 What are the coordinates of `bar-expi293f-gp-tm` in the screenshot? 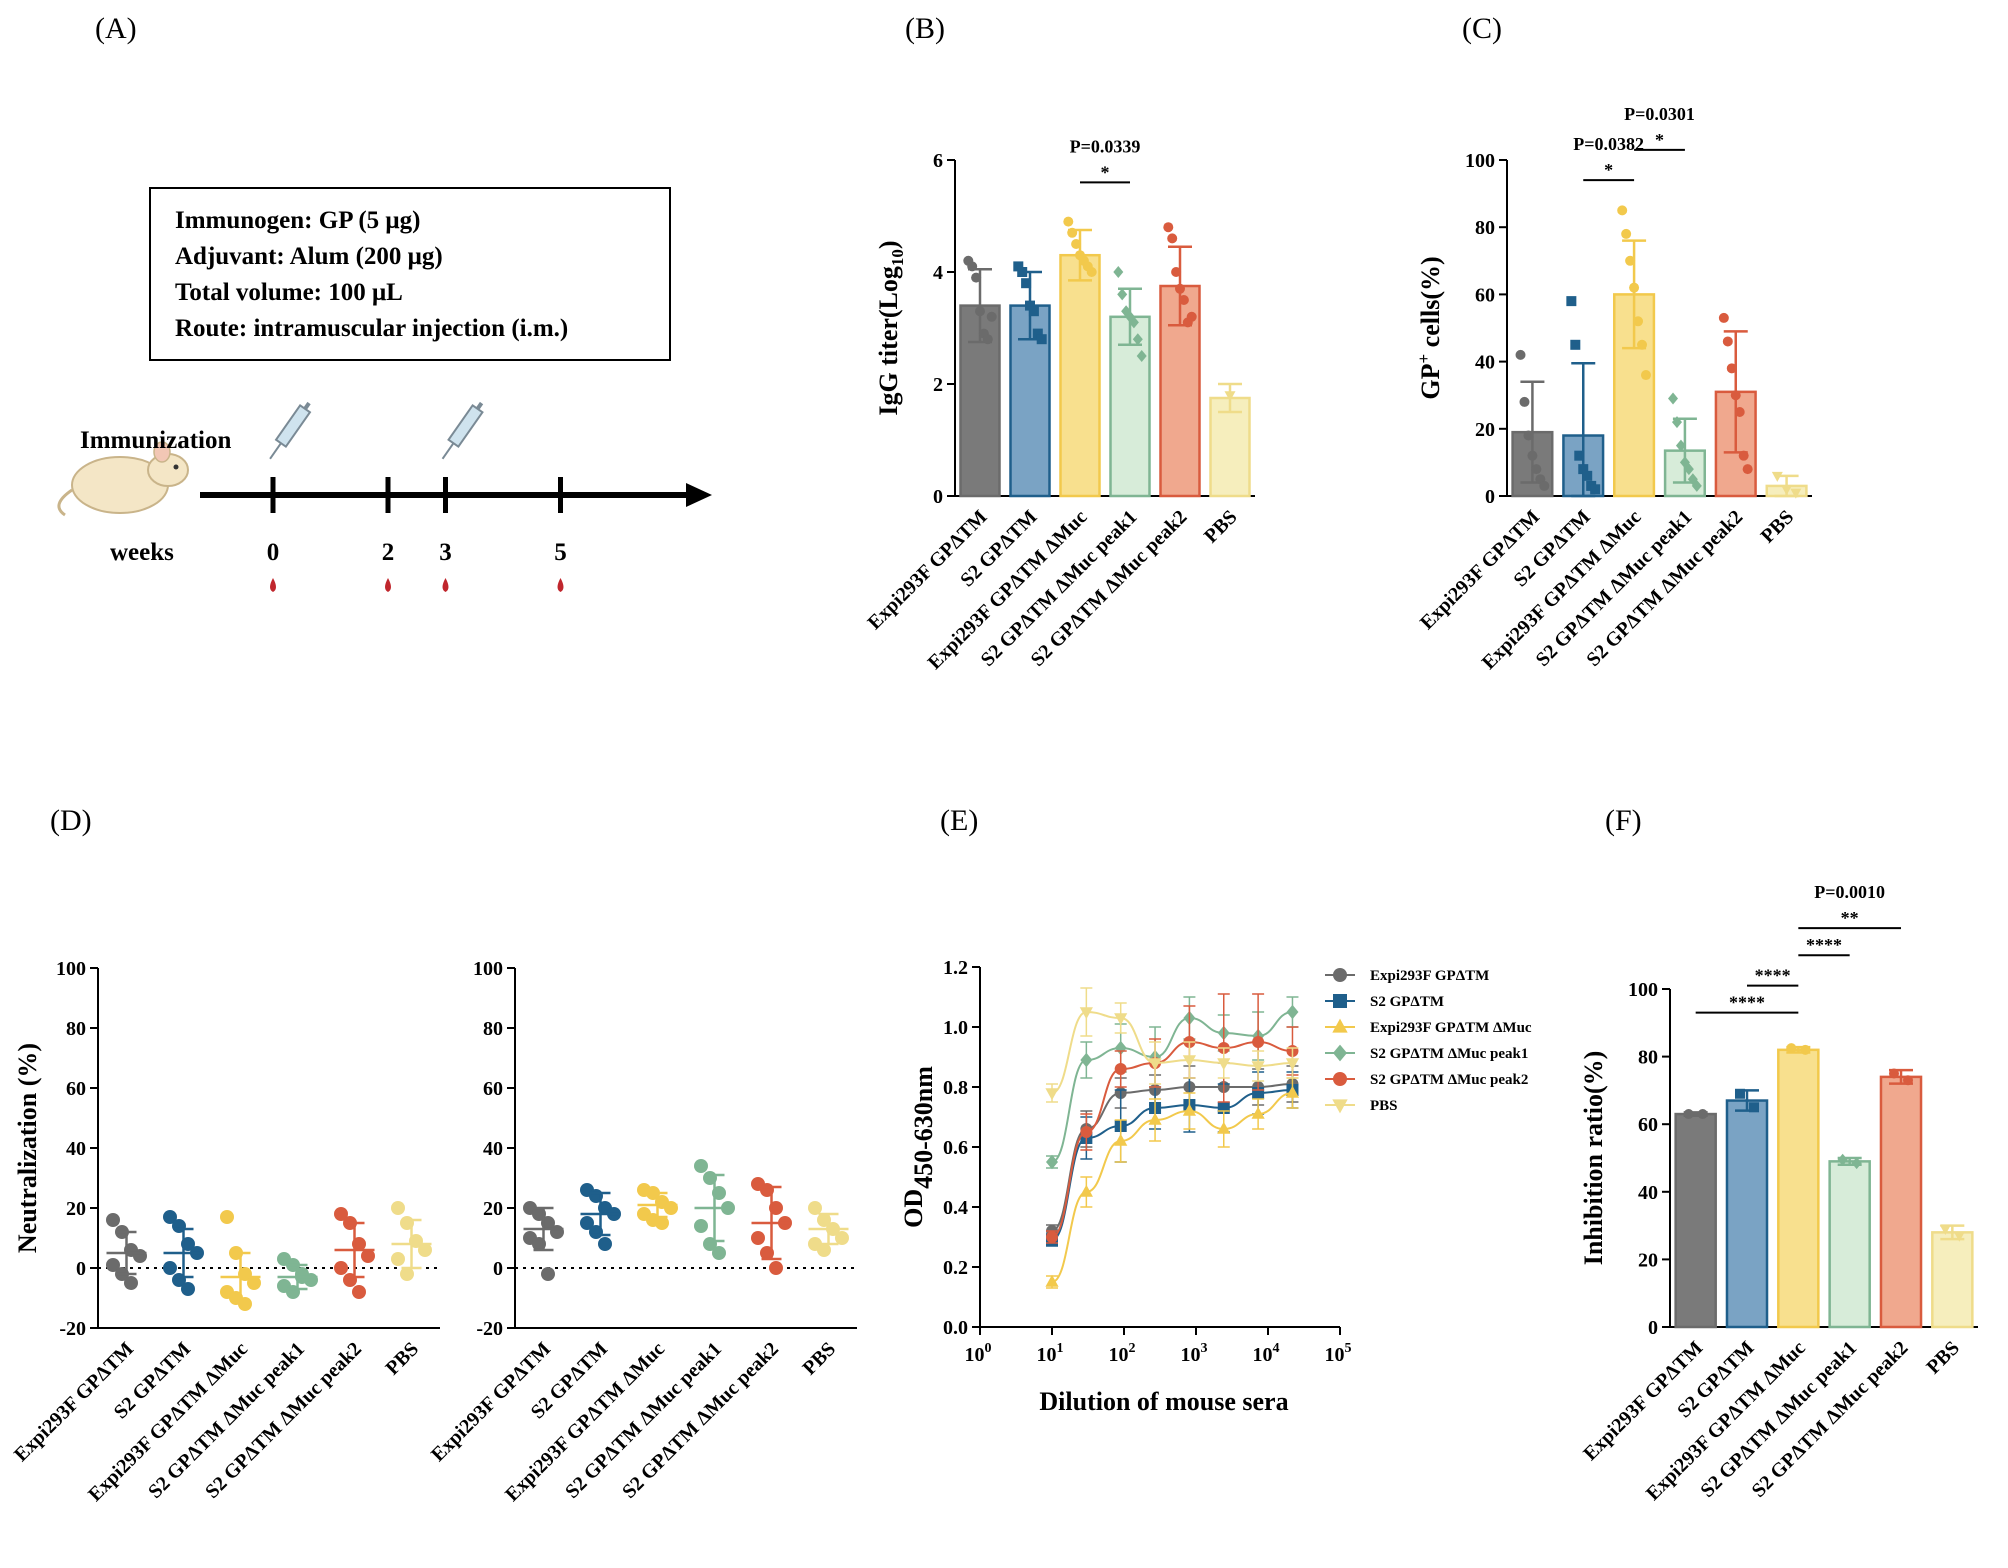 It's located at (1695, 1220).